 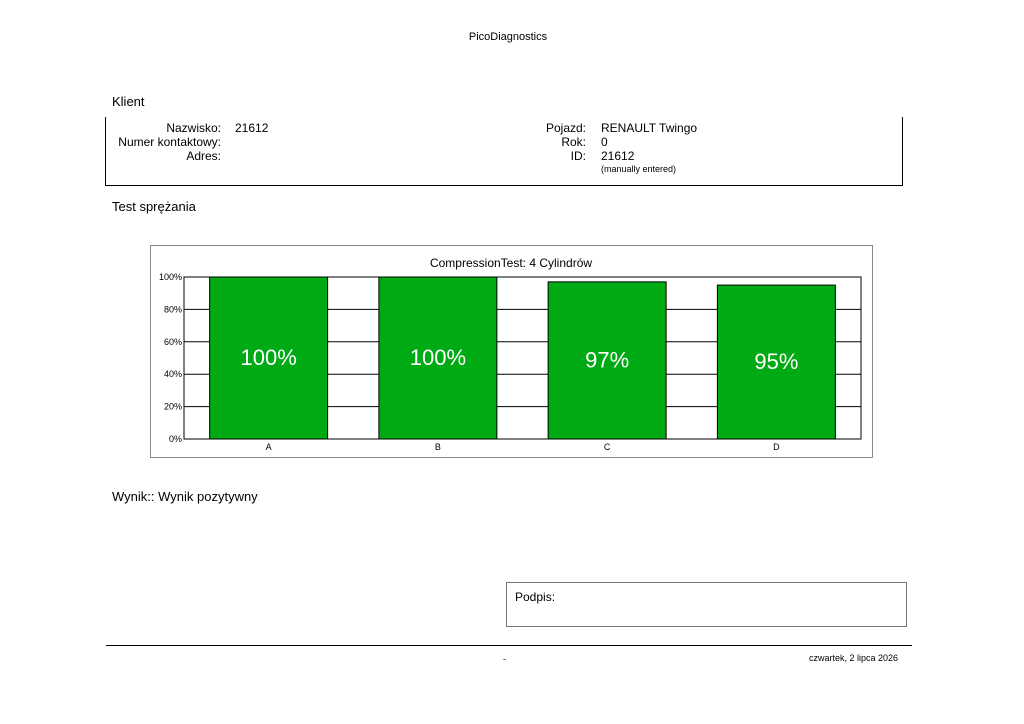 I want to click on bar-value-label: 95%, so click(x=776, y=361).